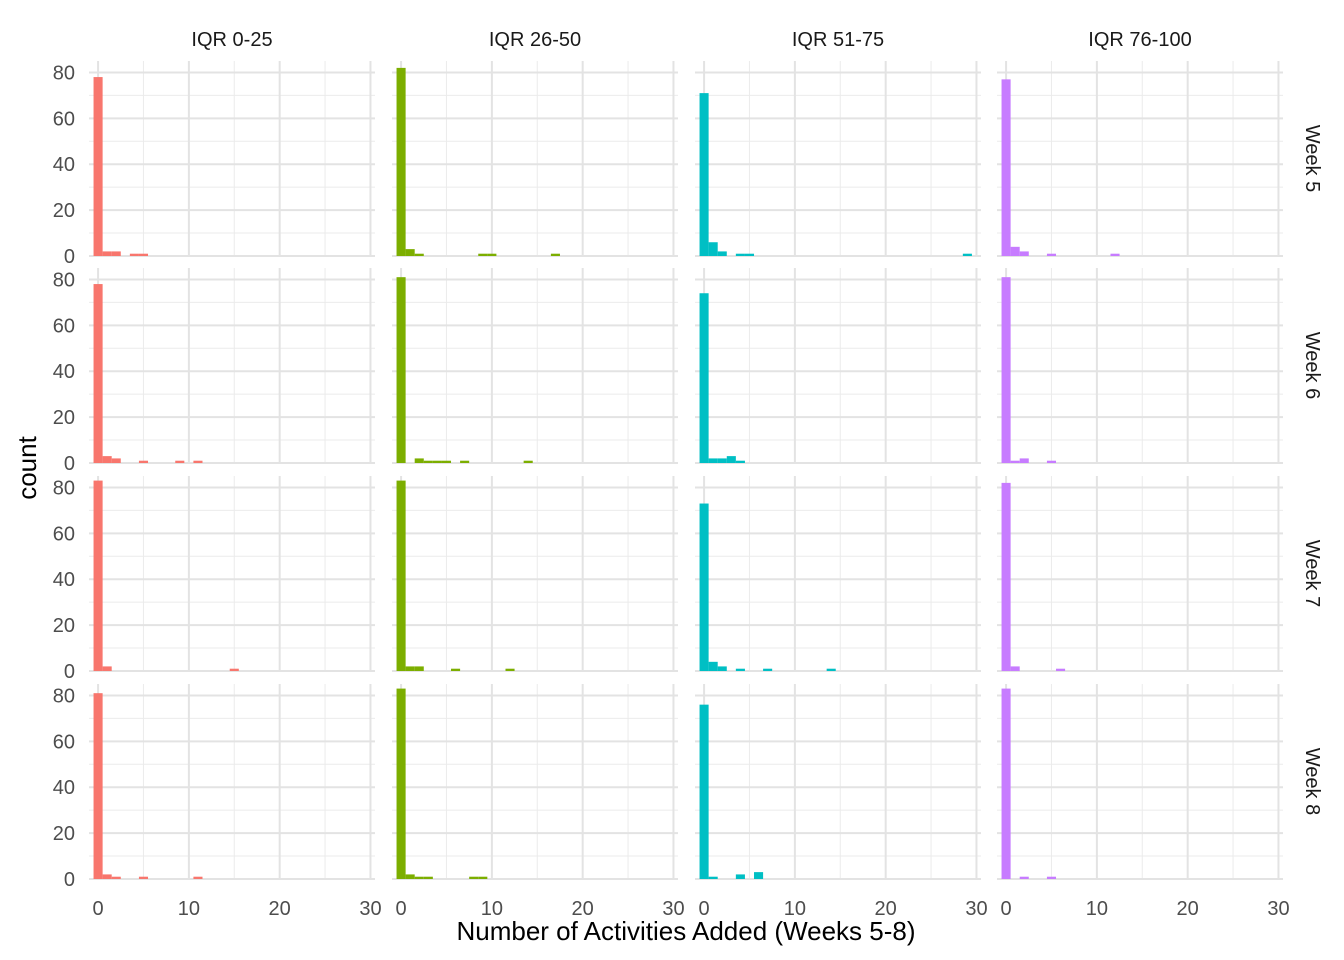 The image size is (1344, 960). I want to click on x-axis-title: Number of Activities Added (Weeks 5-8), so click(685, 931).